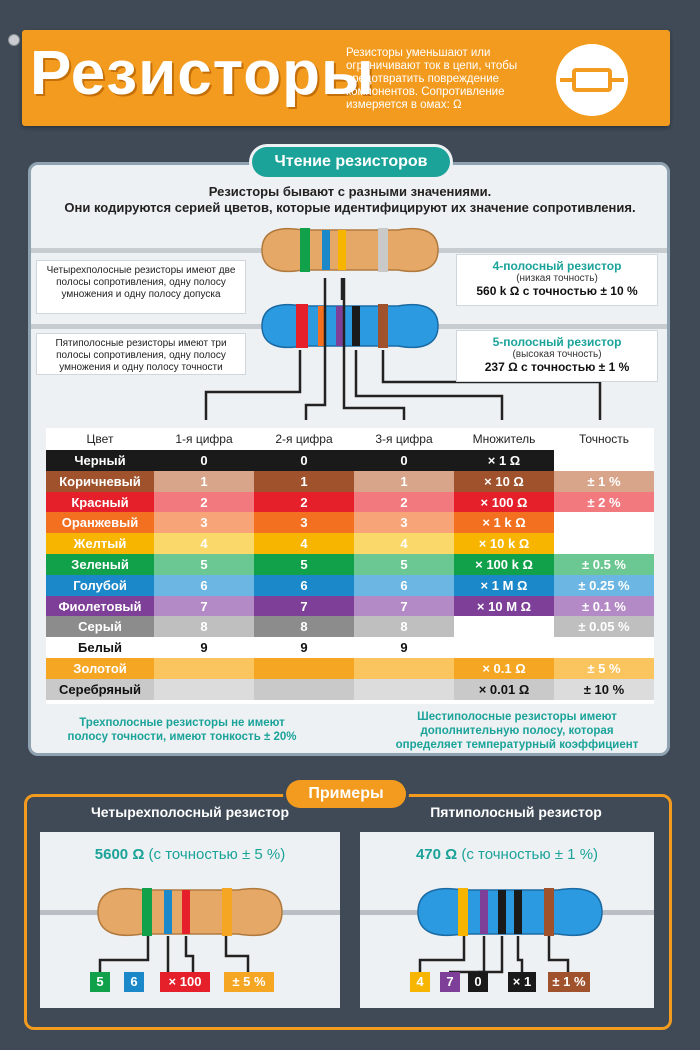 The width and height of the screenshot is (700, 1050). What do you see at coordinates (504, 668) in the screenshot?
I see `table-cell: × 0.1 Ω` at bounding box center [504, 668].